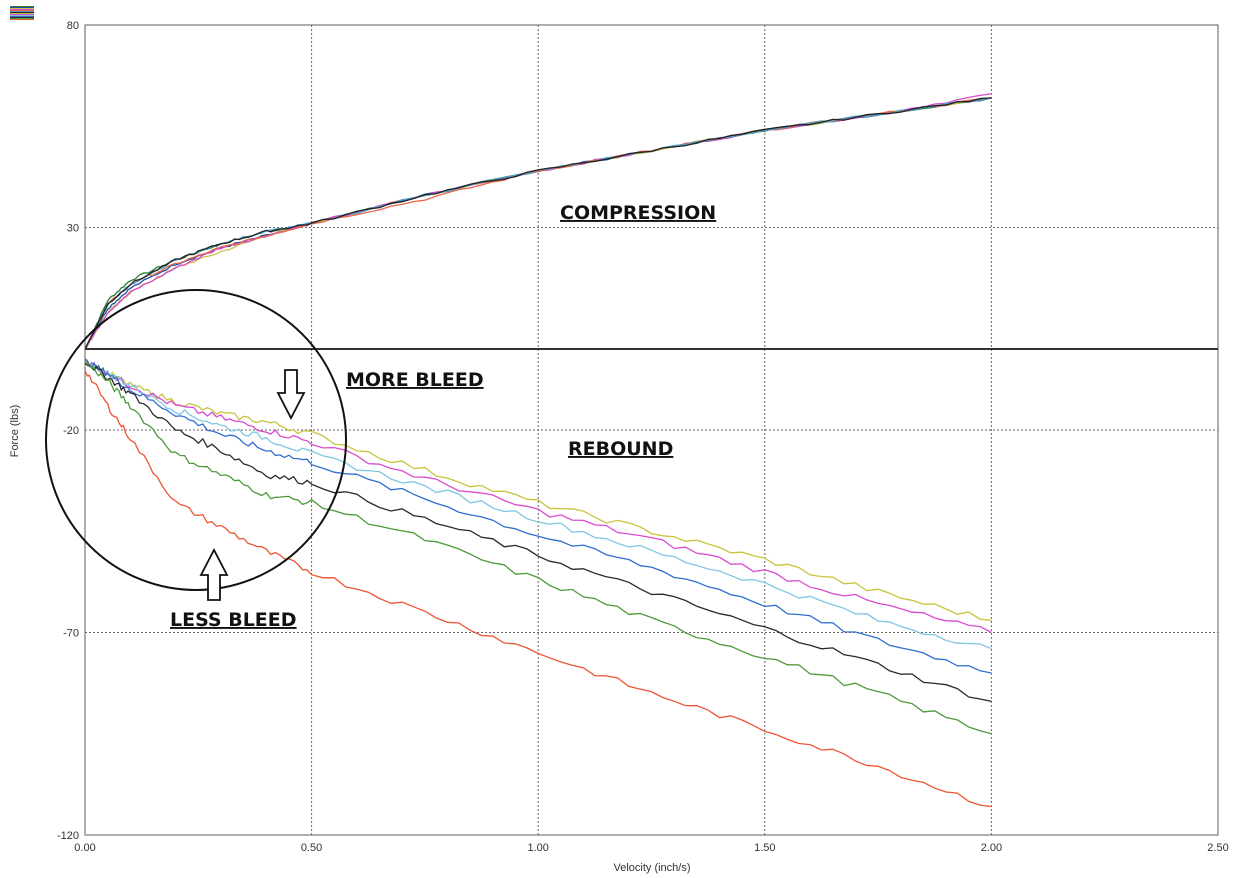  I want to click on annotation-rebound: REBOUND, so click(620, 449).